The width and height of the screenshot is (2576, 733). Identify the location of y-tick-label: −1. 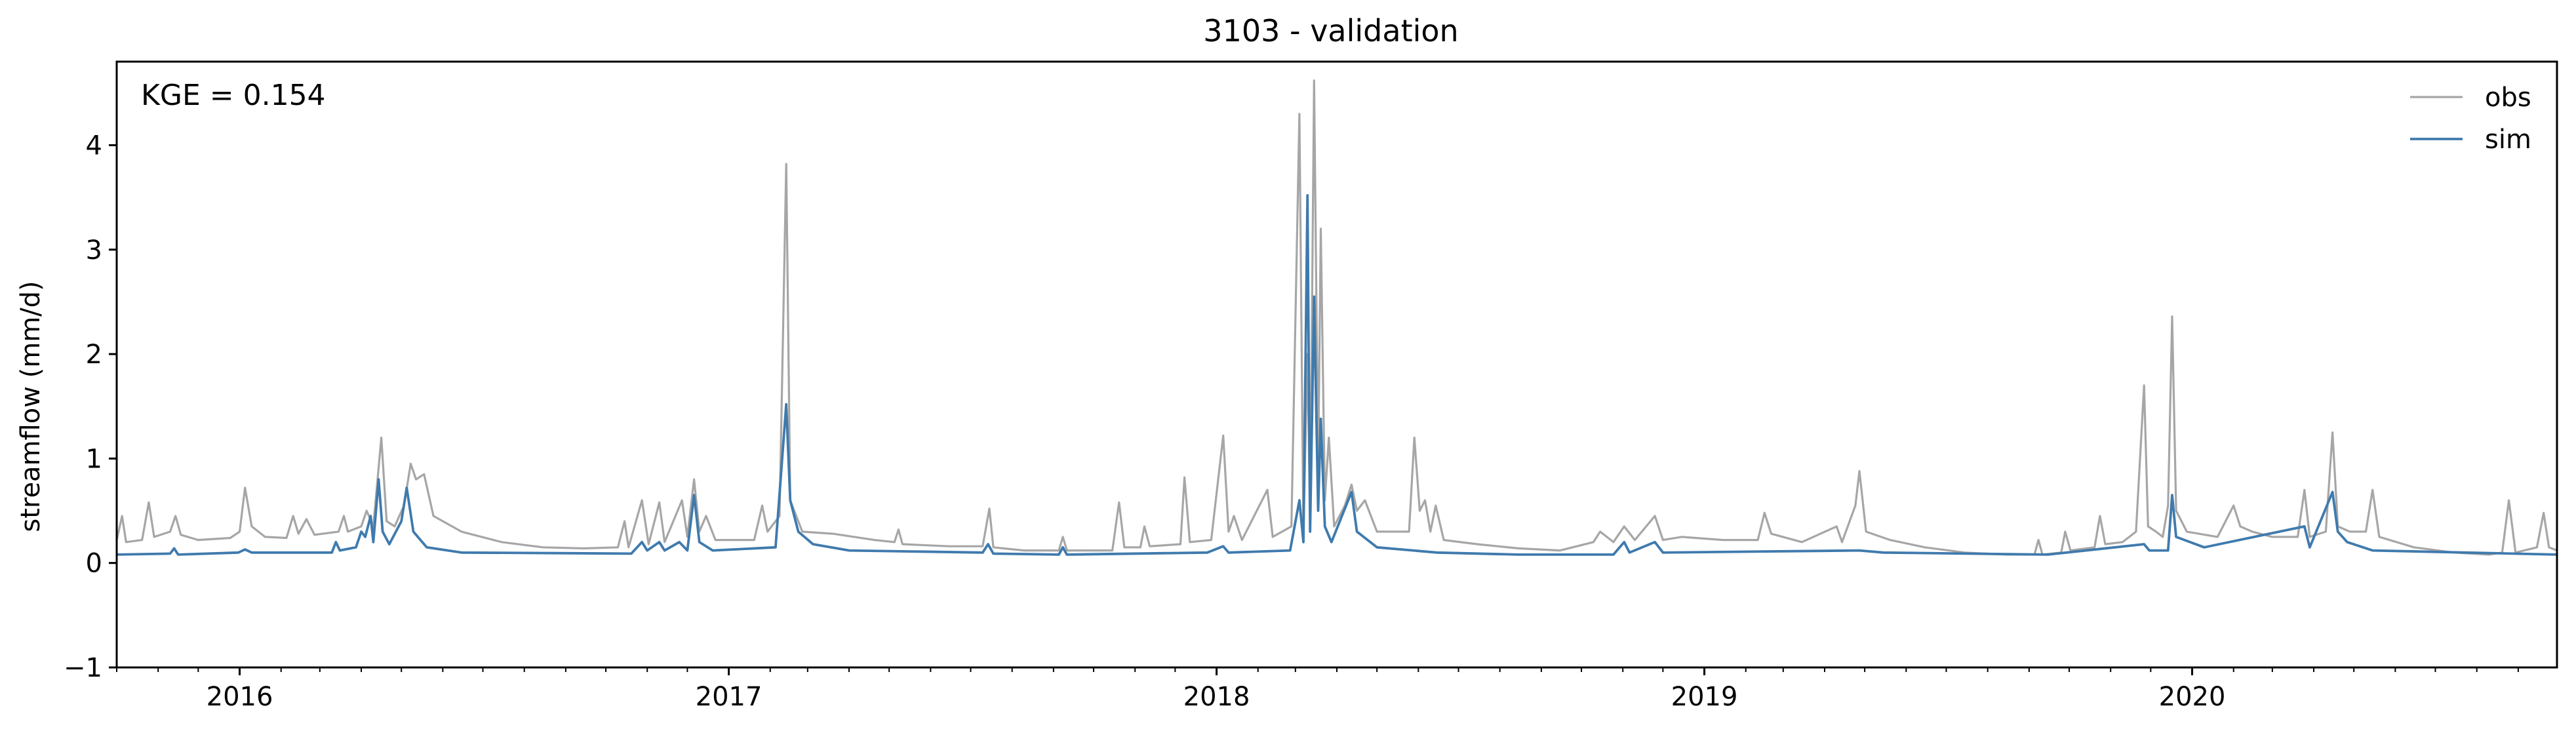
(83, 668).